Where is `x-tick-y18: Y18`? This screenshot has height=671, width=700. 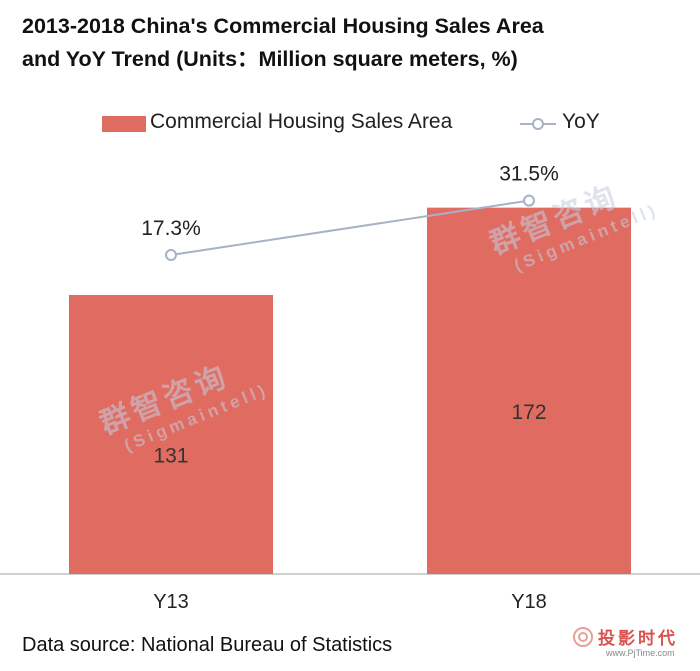 x-tick-y18: Y18 is located at coordinates (529, 602).